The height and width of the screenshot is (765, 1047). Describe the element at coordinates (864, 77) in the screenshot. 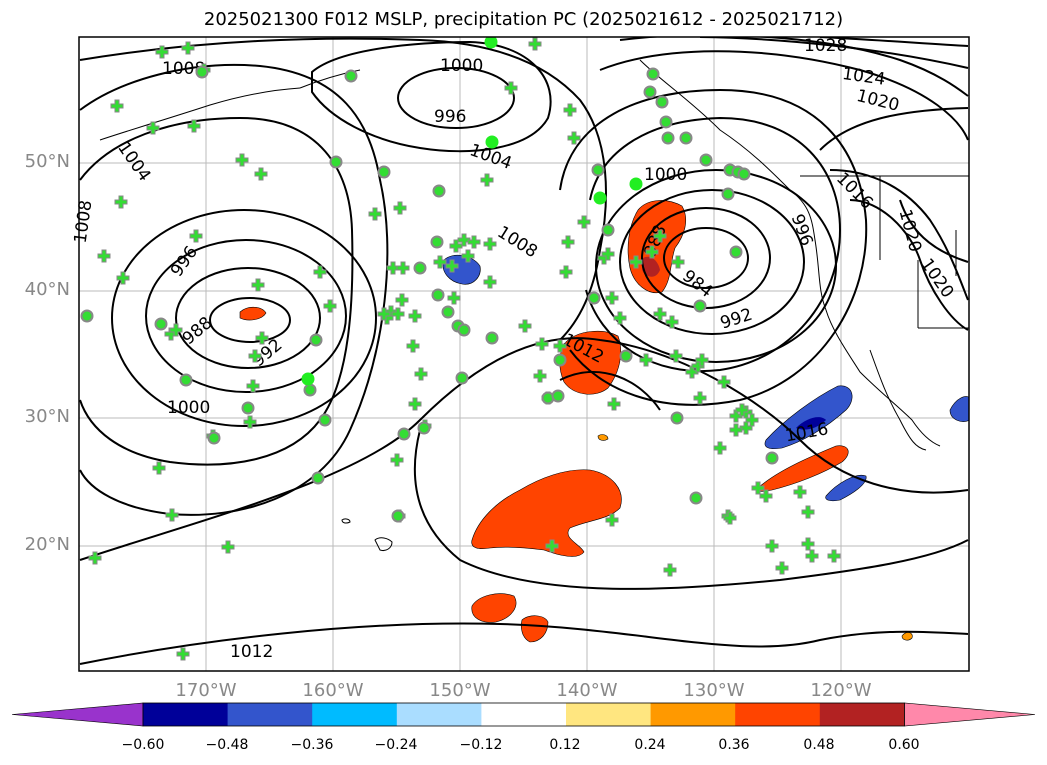

I see `isobar-label: 1024` at that location.